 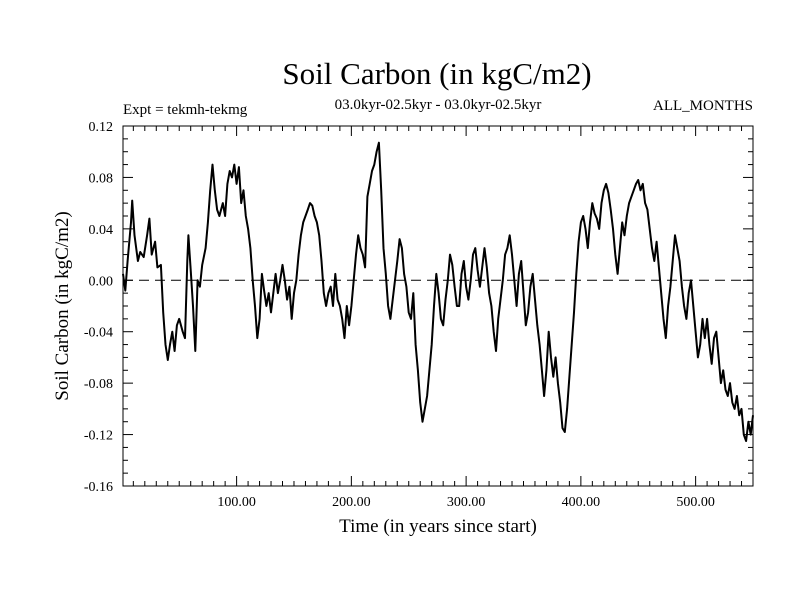 I want to click on y-tick-label: -0.08, so click(x=98, y=384).